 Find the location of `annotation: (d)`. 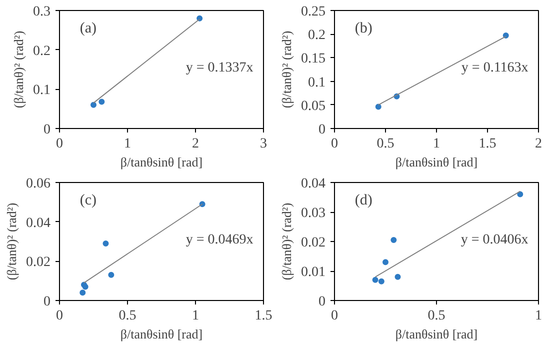

annotation: (d) is located at coordinates (363, 200).